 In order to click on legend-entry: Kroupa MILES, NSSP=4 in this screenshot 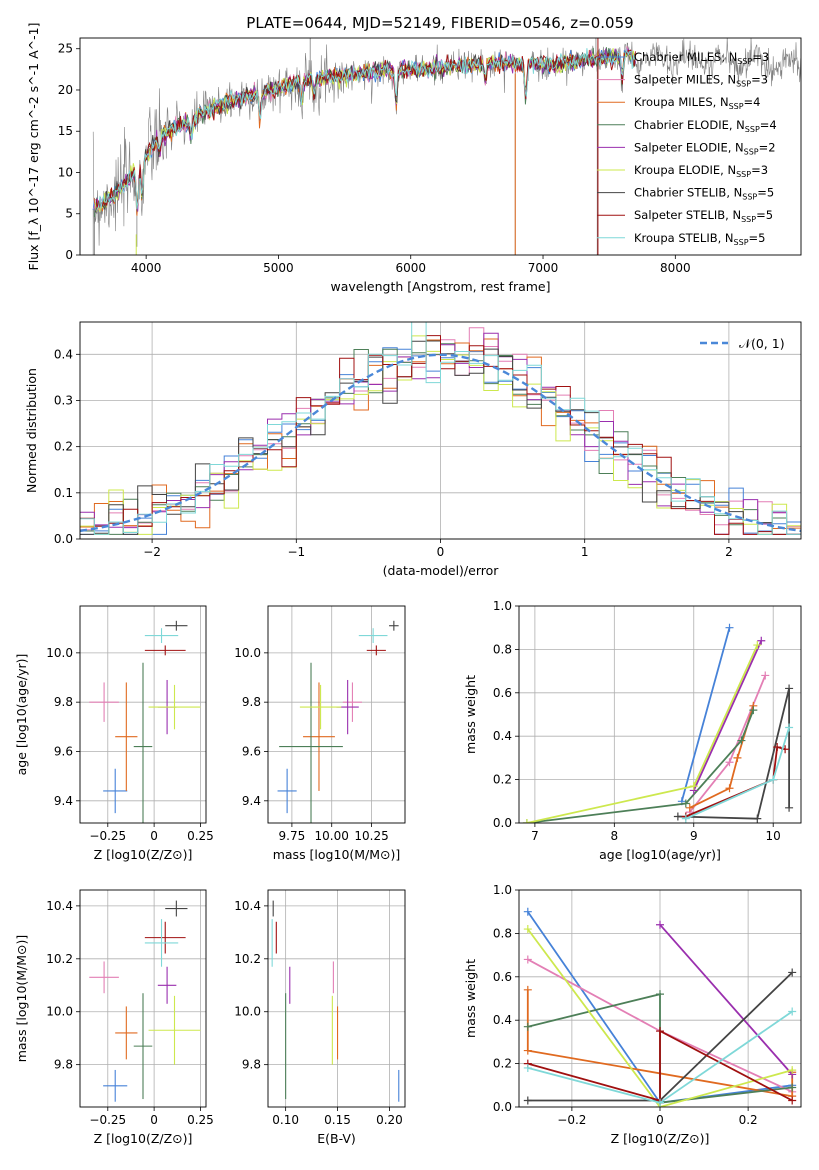, I will do `click(697, 103)`.